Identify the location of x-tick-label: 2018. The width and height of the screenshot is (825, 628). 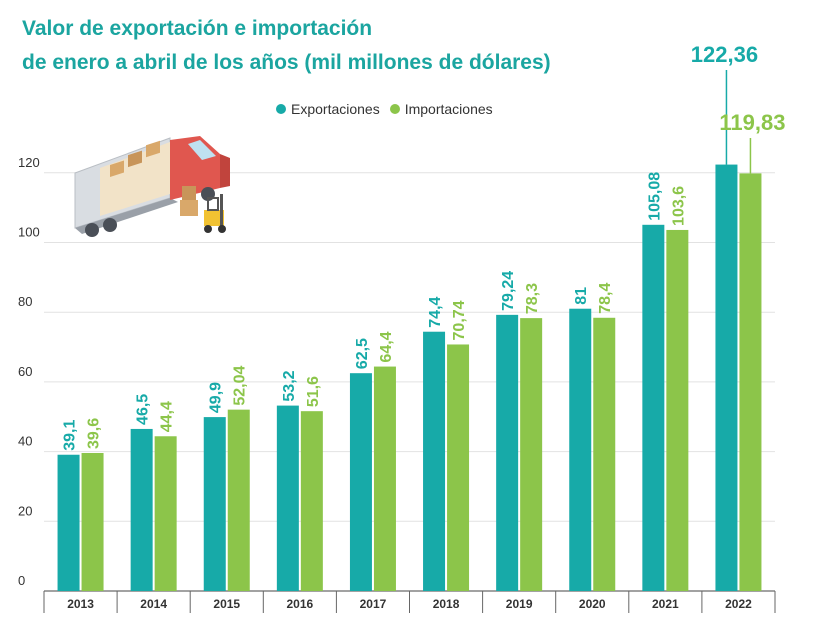
(446, 604).